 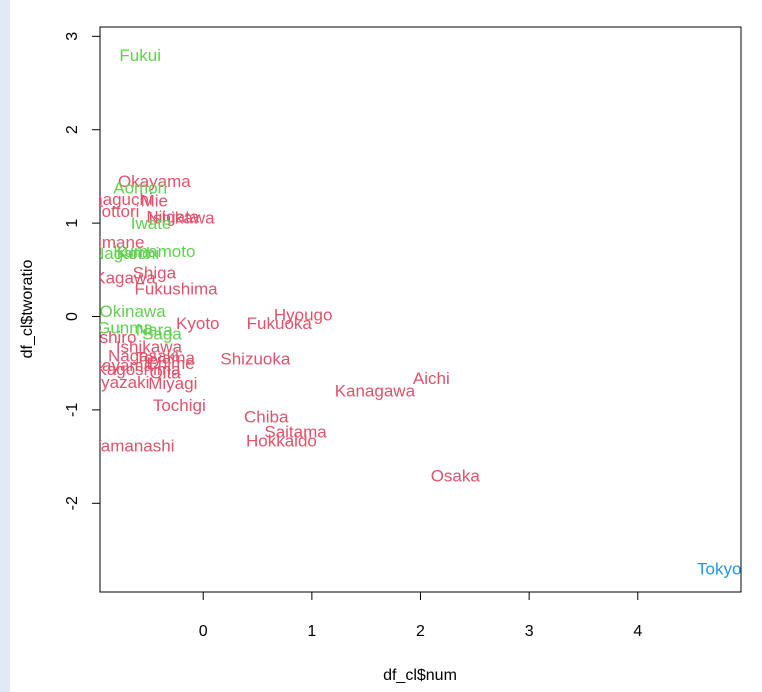 What do you see at coordinates (281, 441) in the screenshot?
I see `point-label: Hokkaido` at bounding box center [281, 441].